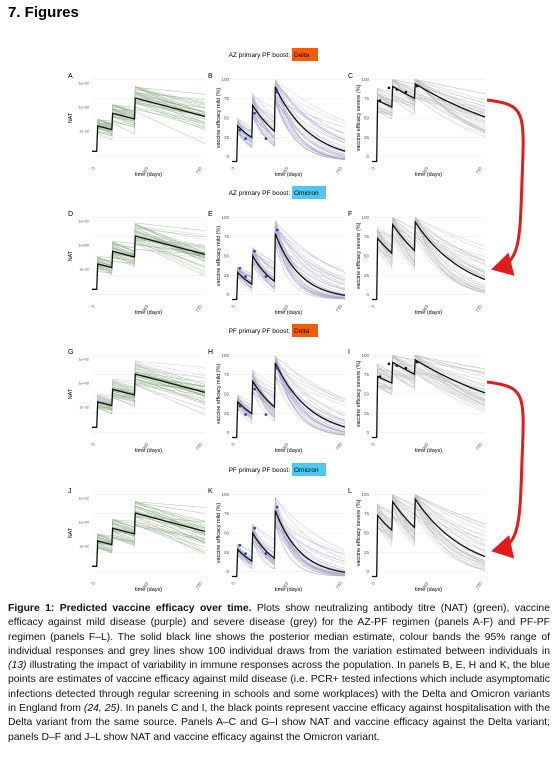  What do you see at coordinates (84, 546) in the screenshot?
I see `y-tick-label: 1e-02` at bounding box center [84, 546].